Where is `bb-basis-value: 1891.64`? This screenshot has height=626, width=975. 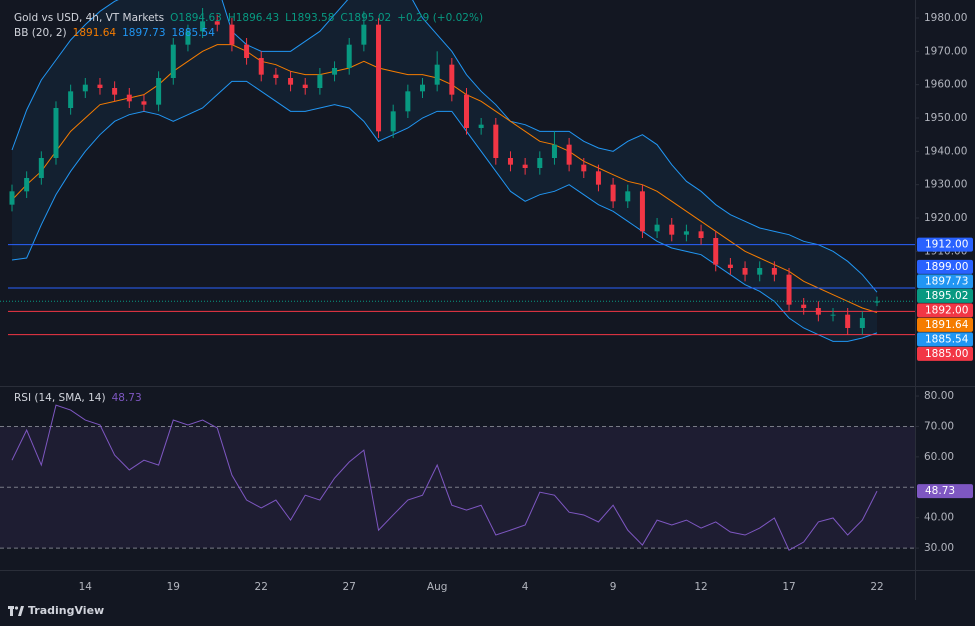
bb-basis-value: 1891.64 is located at coordinates (94, 33).